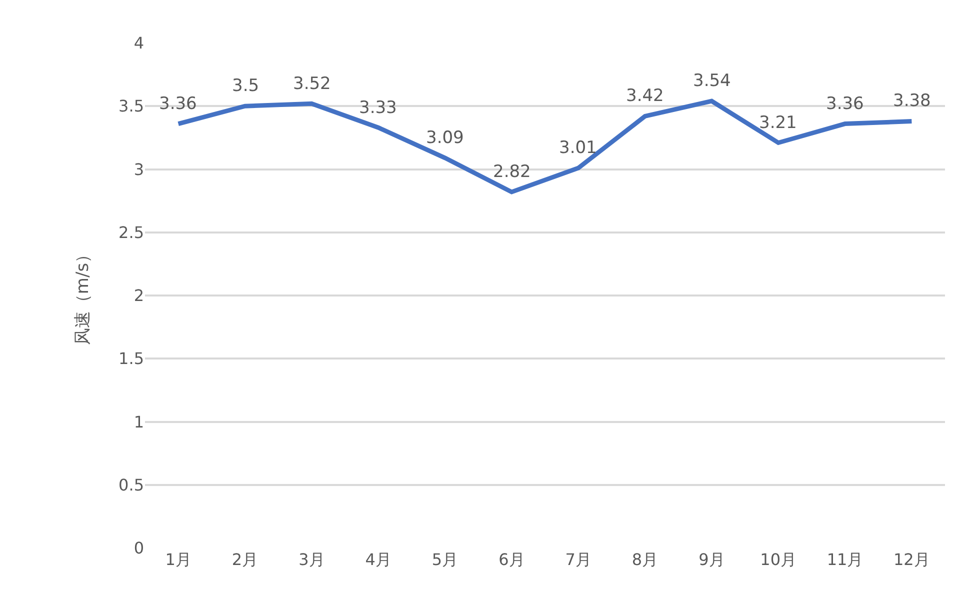  Describe the element at coordinates (139, 422) in the screenshot. I see `y-tick-label: 1` at that location.